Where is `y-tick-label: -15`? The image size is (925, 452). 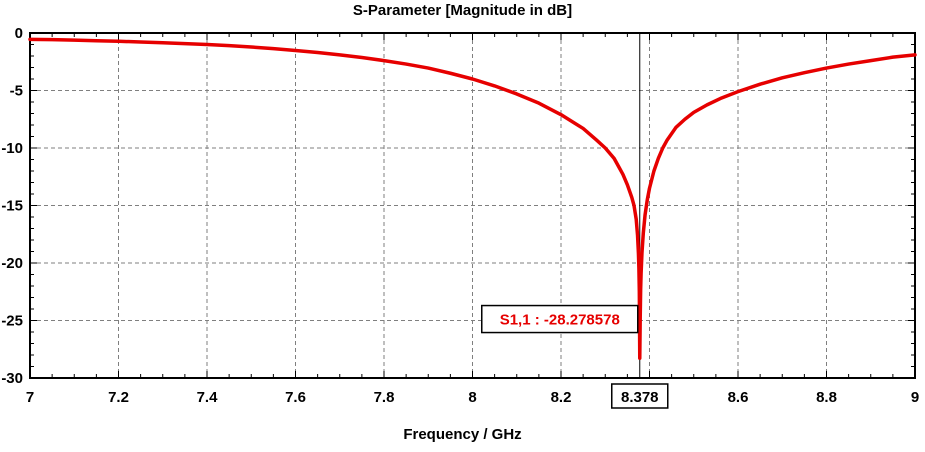 y-tick-label: -15 is located at coordinates (12, 206).